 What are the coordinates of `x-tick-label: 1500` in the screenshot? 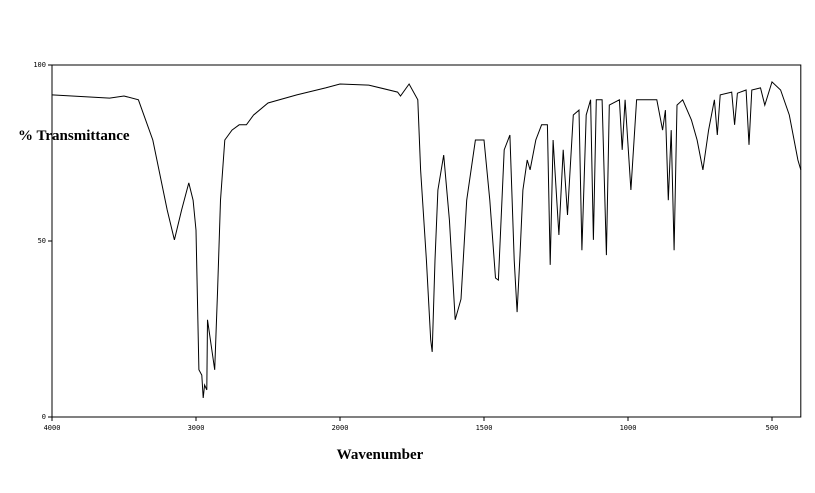 It's located at (484, 428).